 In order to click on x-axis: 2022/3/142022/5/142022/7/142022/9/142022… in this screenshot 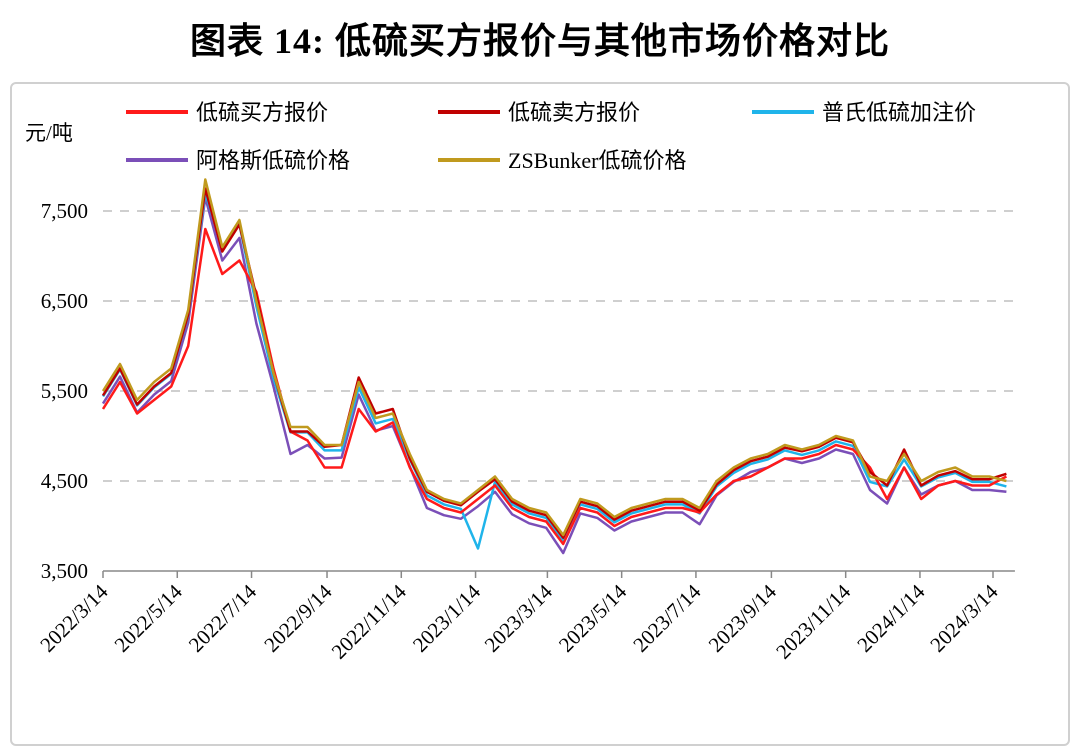, I will do `click(525, 617)`.